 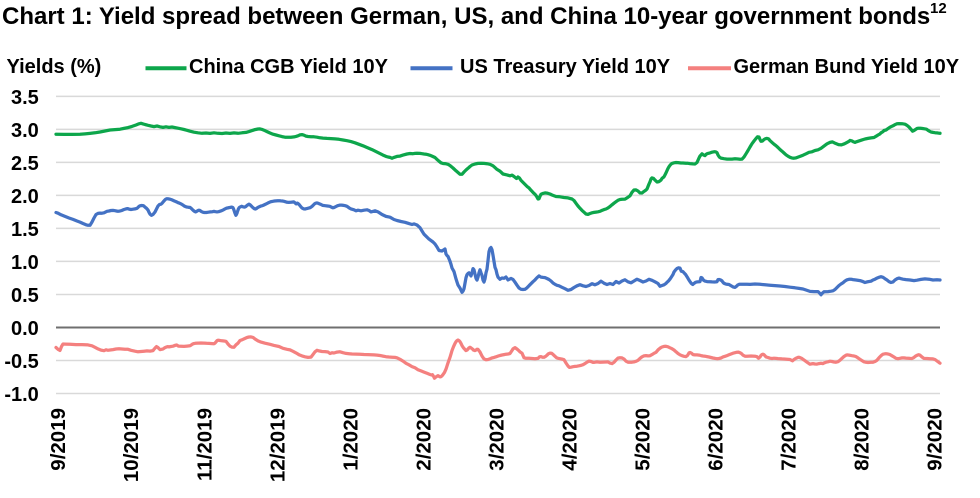 I want to click on svg-text: 2/2020, so click(x=423, y=439).